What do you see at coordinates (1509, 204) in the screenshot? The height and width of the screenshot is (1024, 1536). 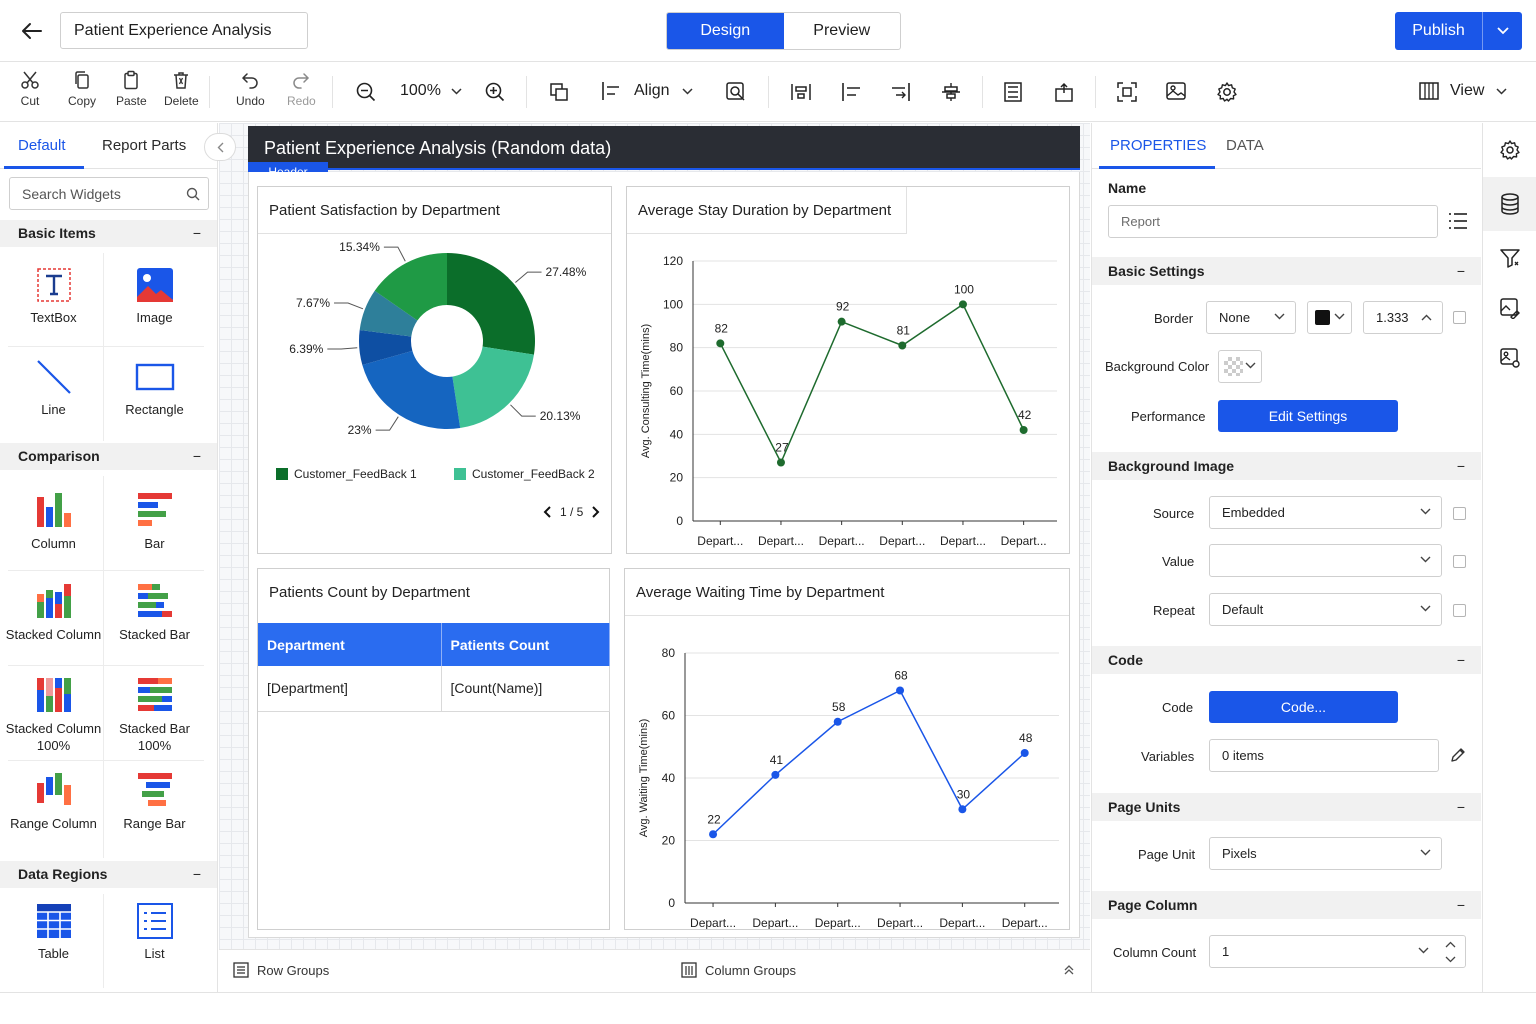 I see `database-icon` at bounding box center [1509, 204].